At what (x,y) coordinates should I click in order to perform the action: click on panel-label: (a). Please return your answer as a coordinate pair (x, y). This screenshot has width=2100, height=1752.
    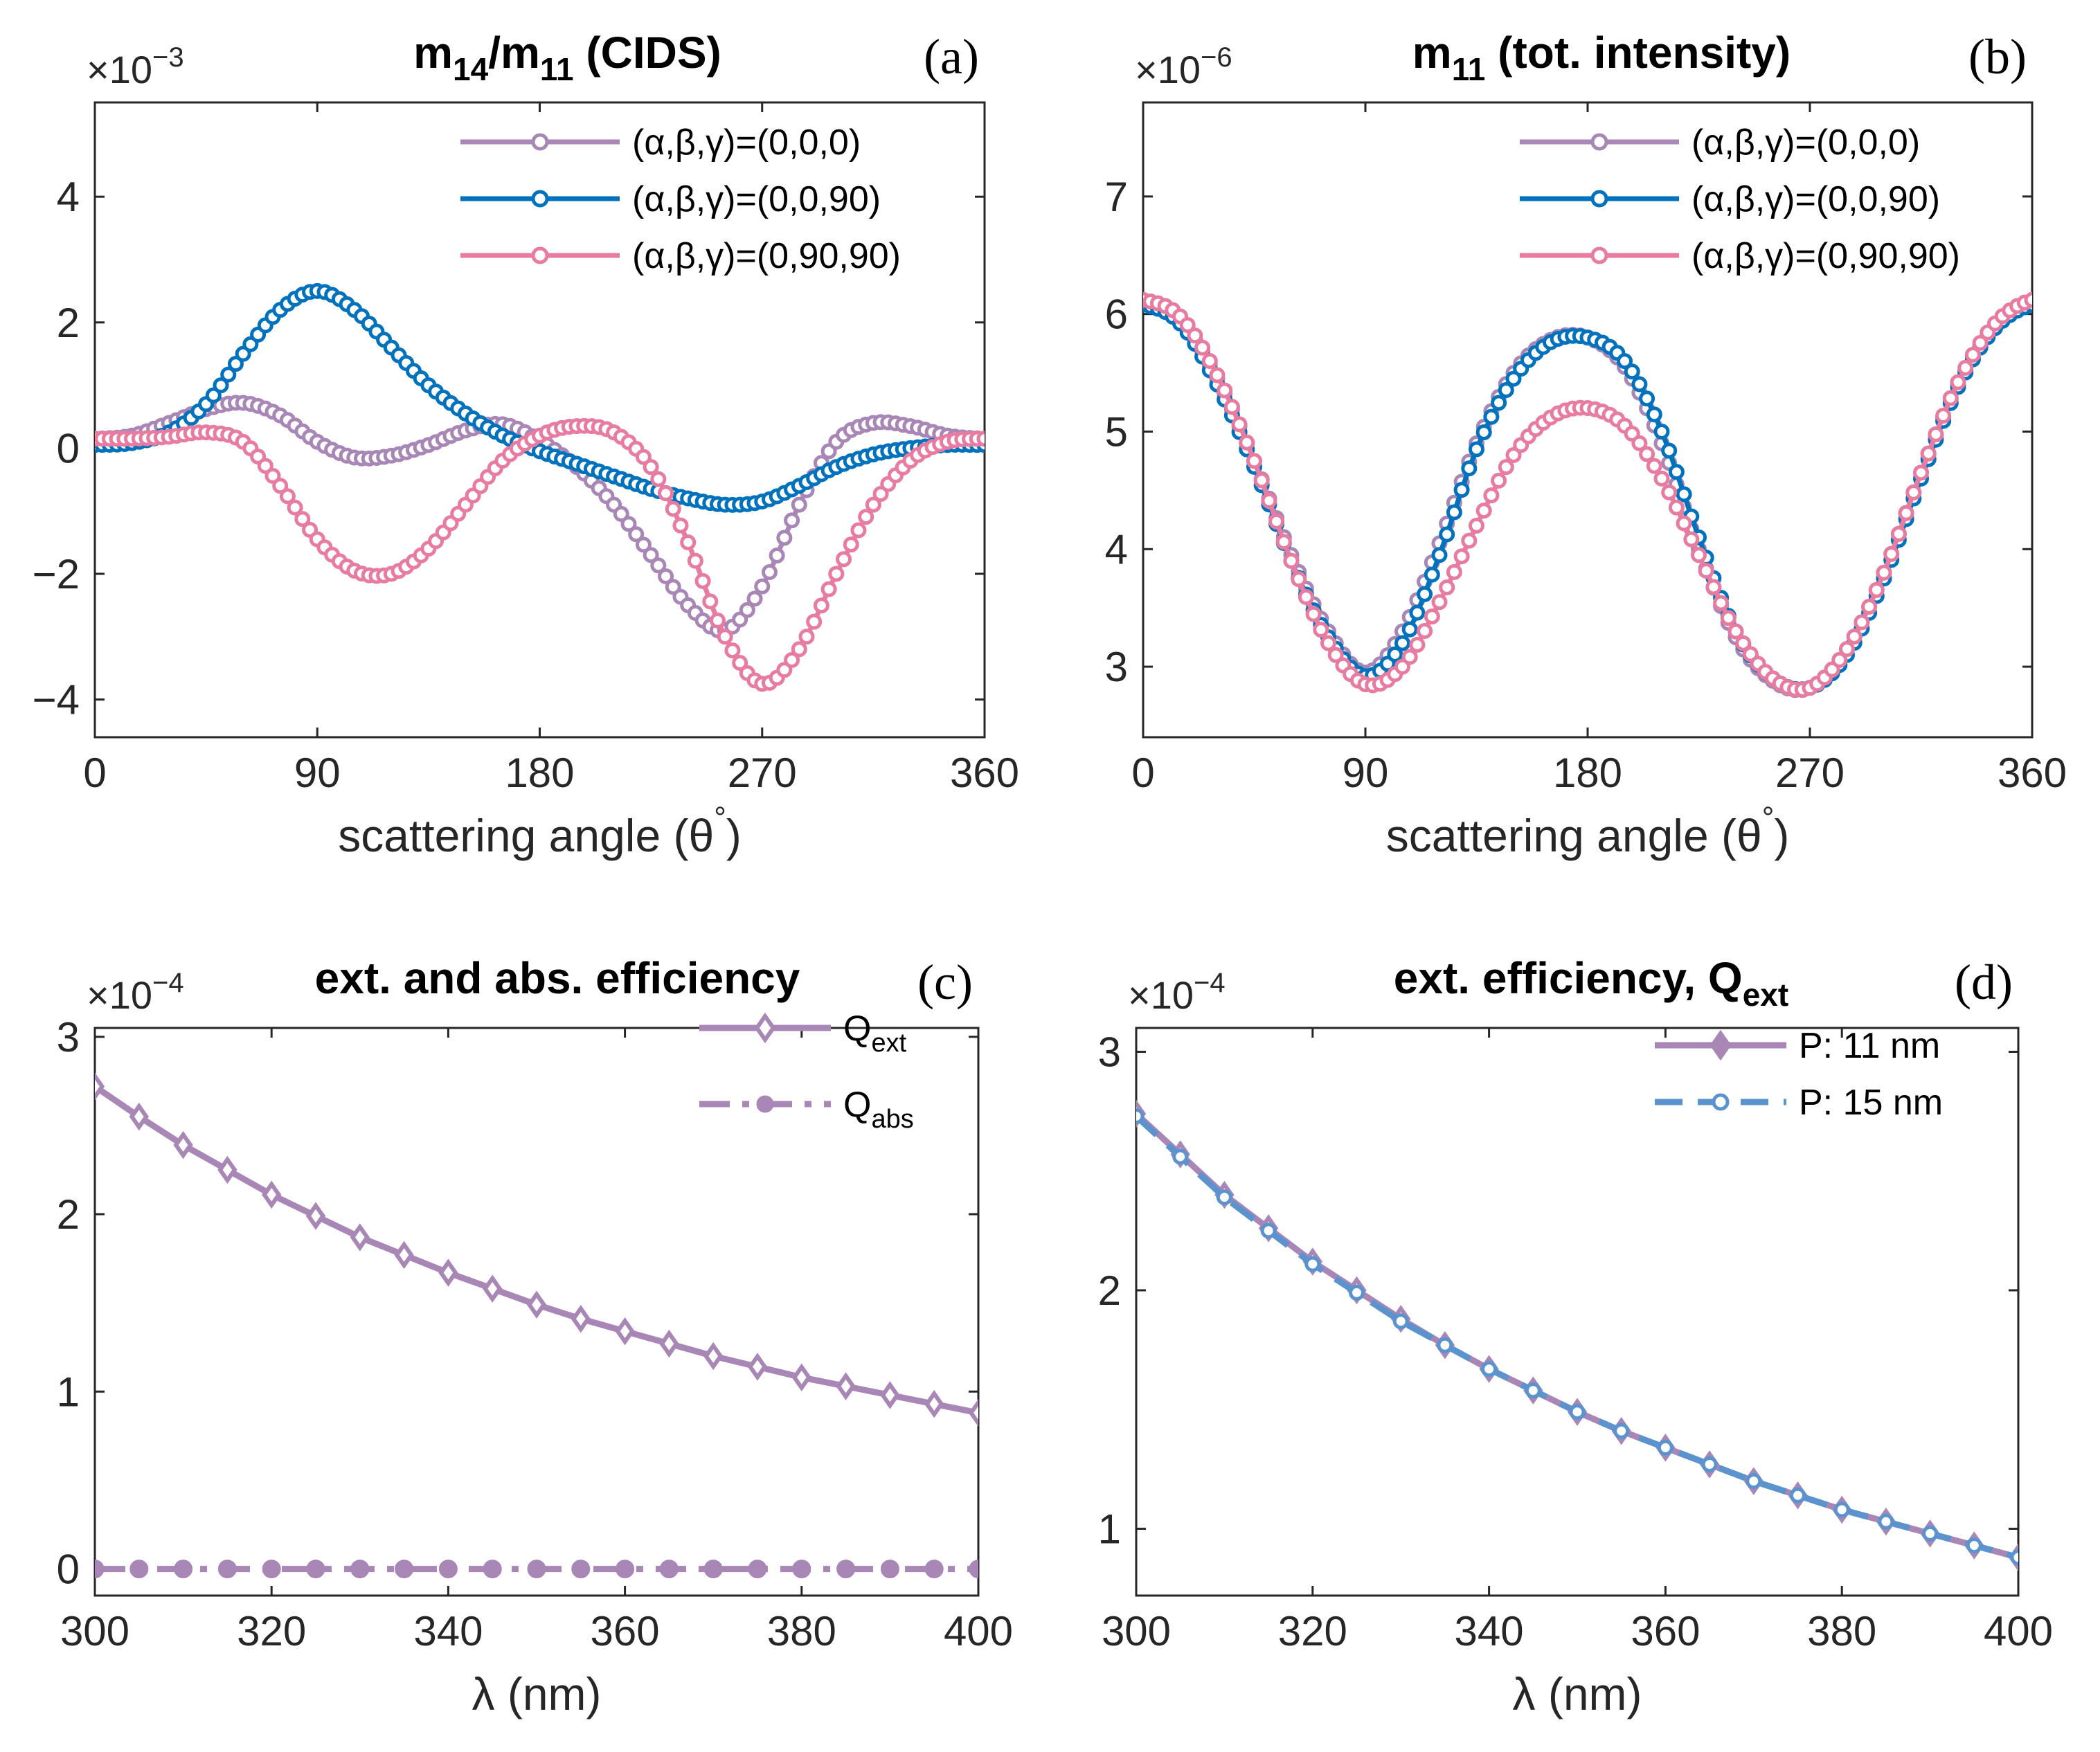
    Looking at the image, I should click on (951, 57).